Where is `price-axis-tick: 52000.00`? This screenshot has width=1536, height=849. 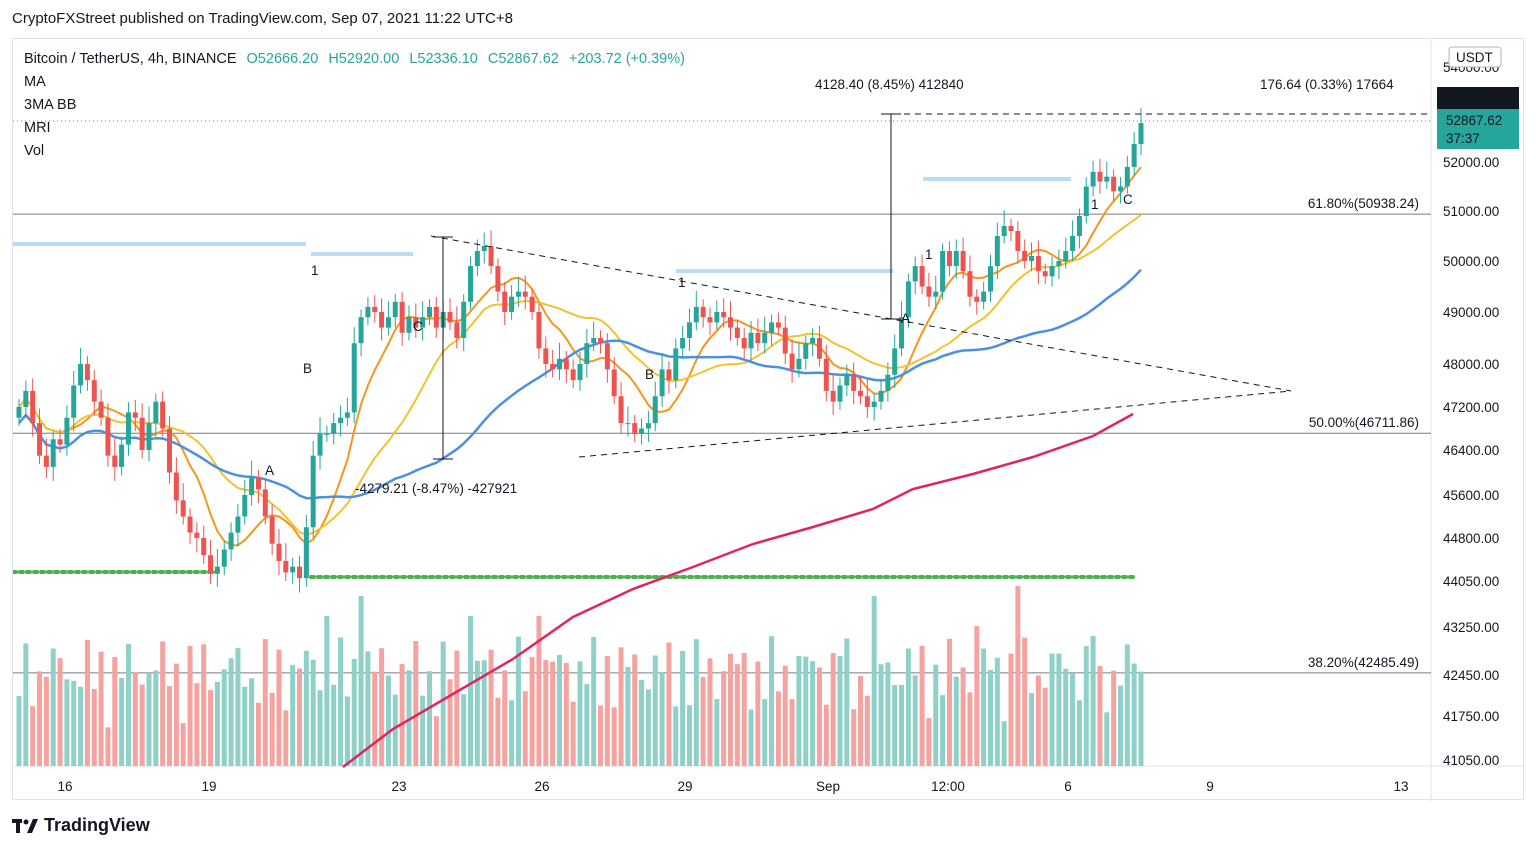 price-axis-tick: 52000.00 is located at coordinates (1471, 162).